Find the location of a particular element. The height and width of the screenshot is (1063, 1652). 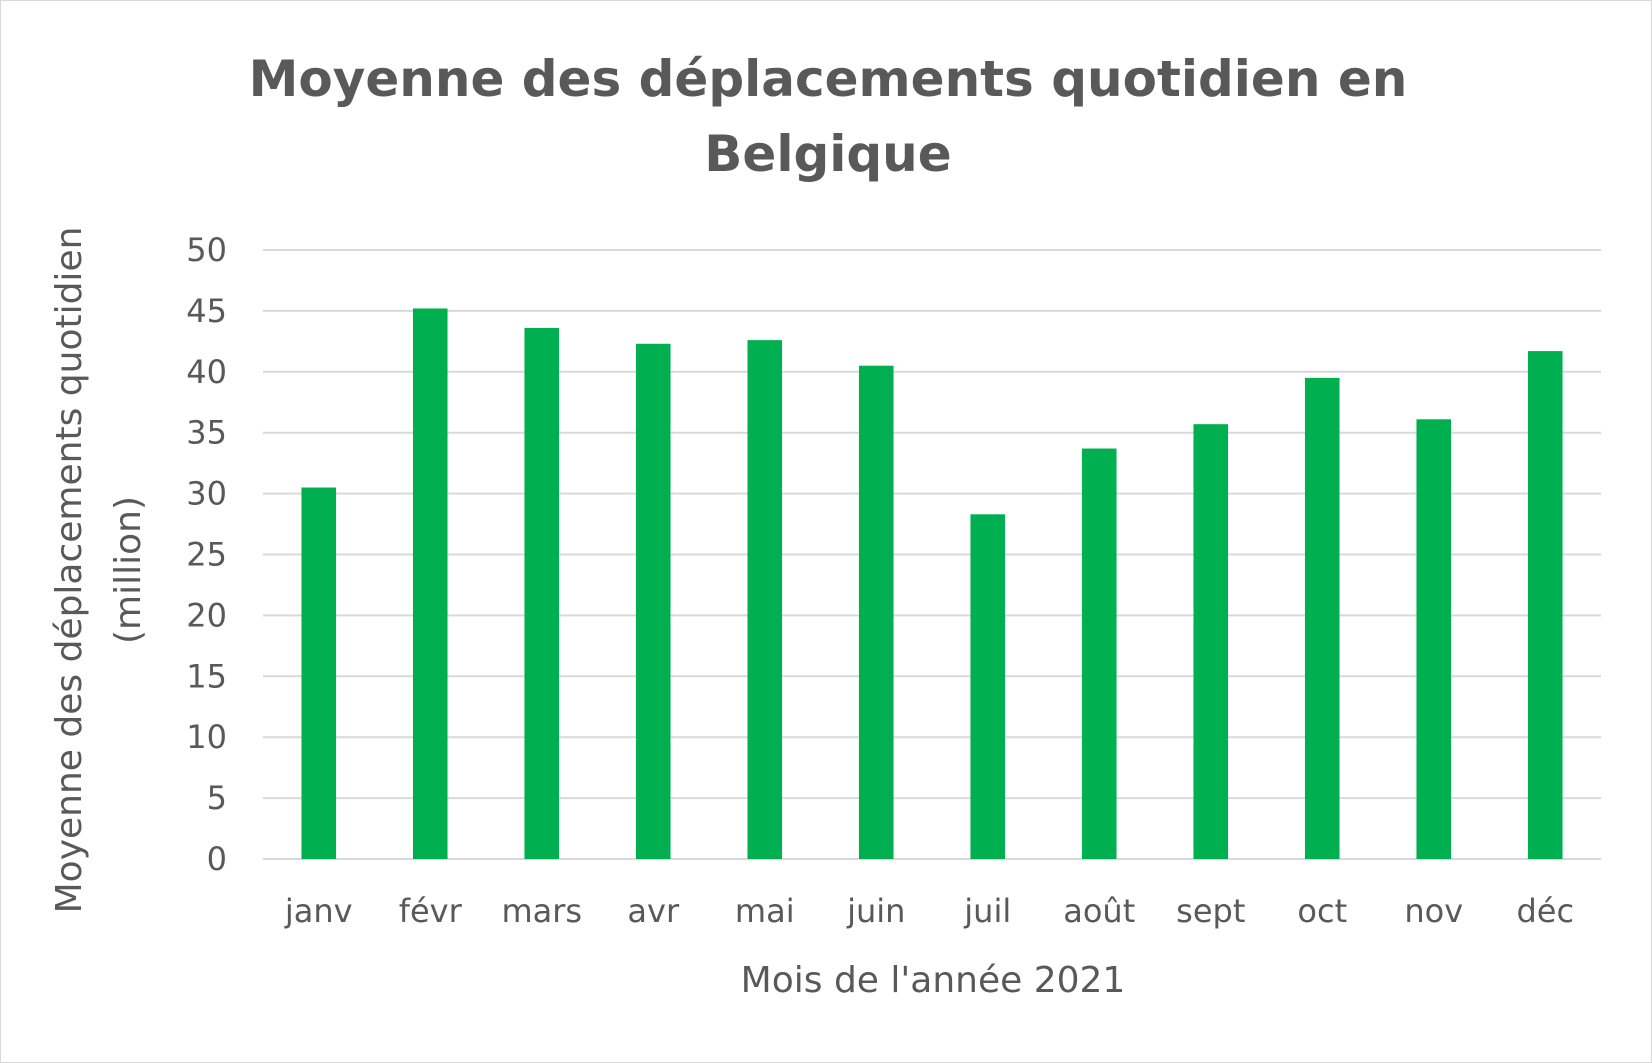

x-tick-label-juil: juil is located at coordinates (987, 911).